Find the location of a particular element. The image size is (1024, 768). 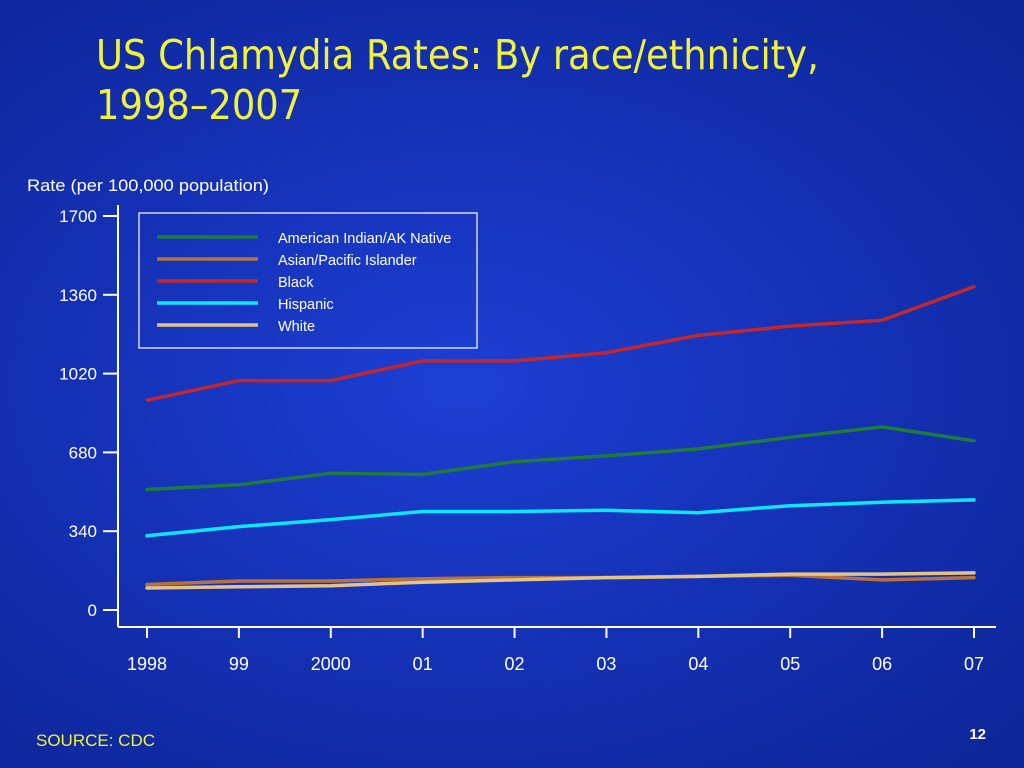

x-tick-label: 05 is located at coordinates (790, 664).